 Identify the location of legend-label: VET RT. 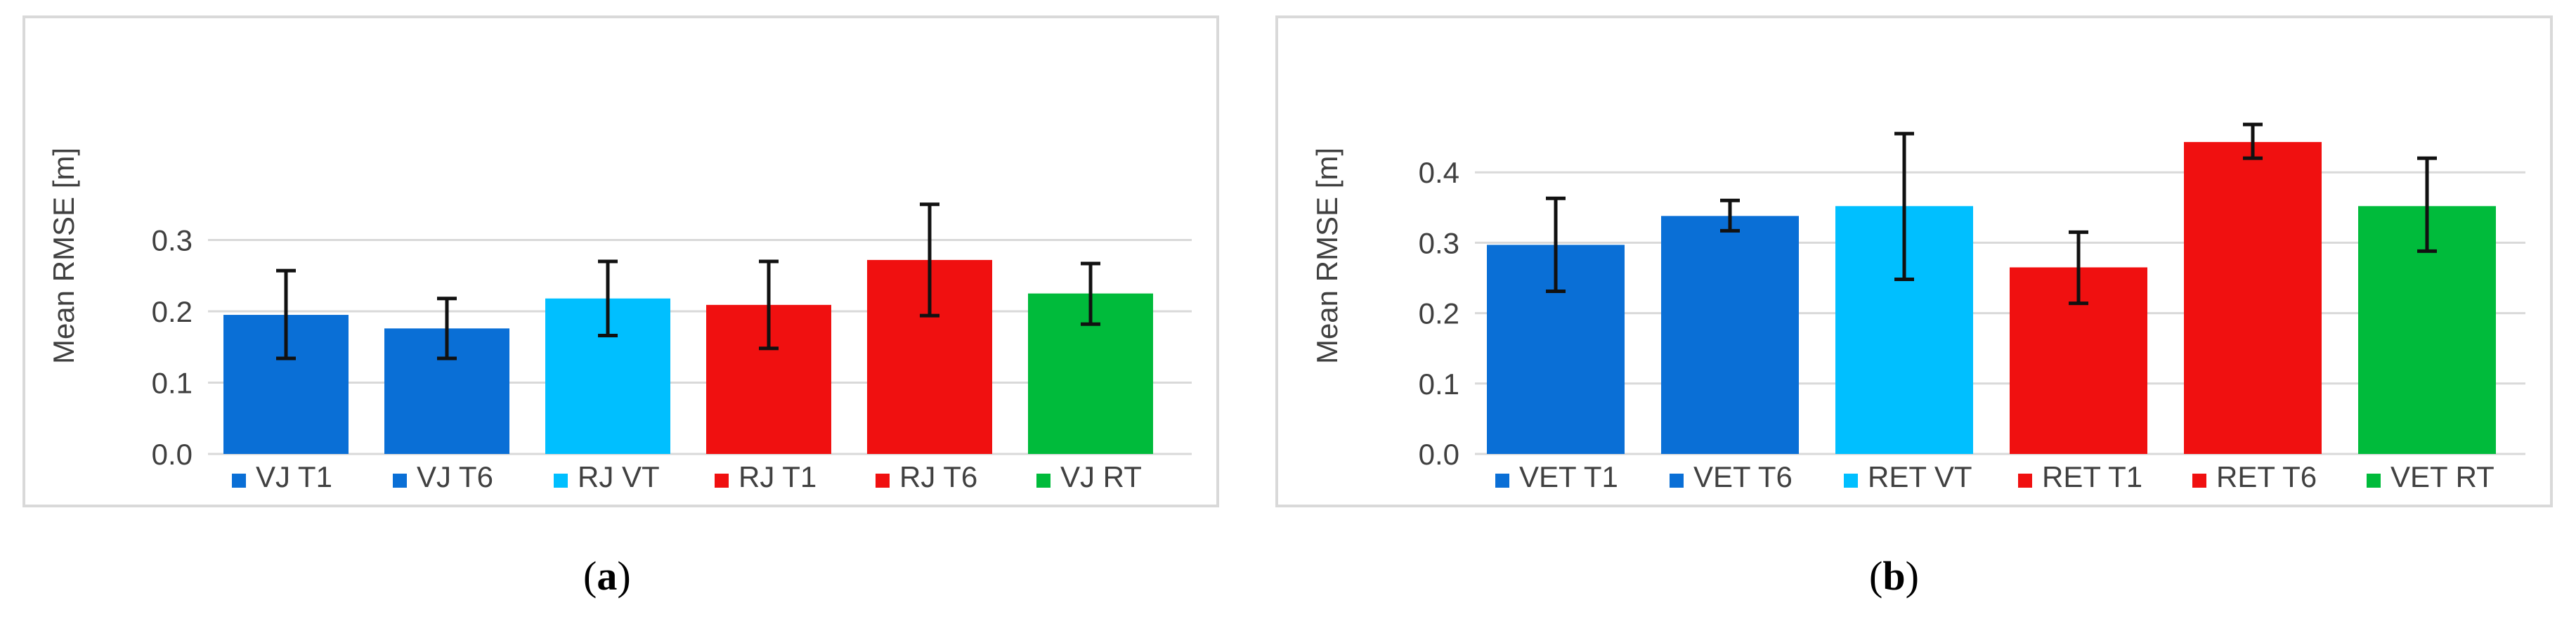
(2442, 476).